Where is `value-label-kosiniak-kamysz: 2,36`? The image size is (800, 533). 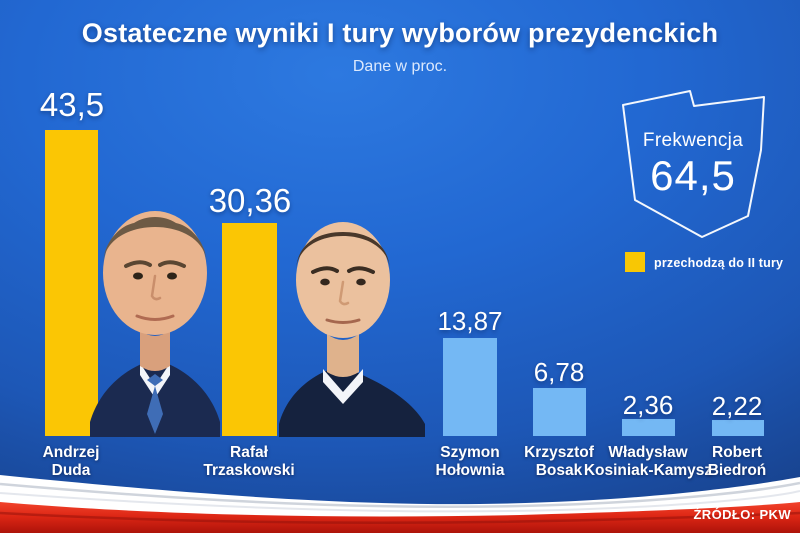 value-label-kosiniak-kamysz: 2,36 is located at coordinates (648, 405).